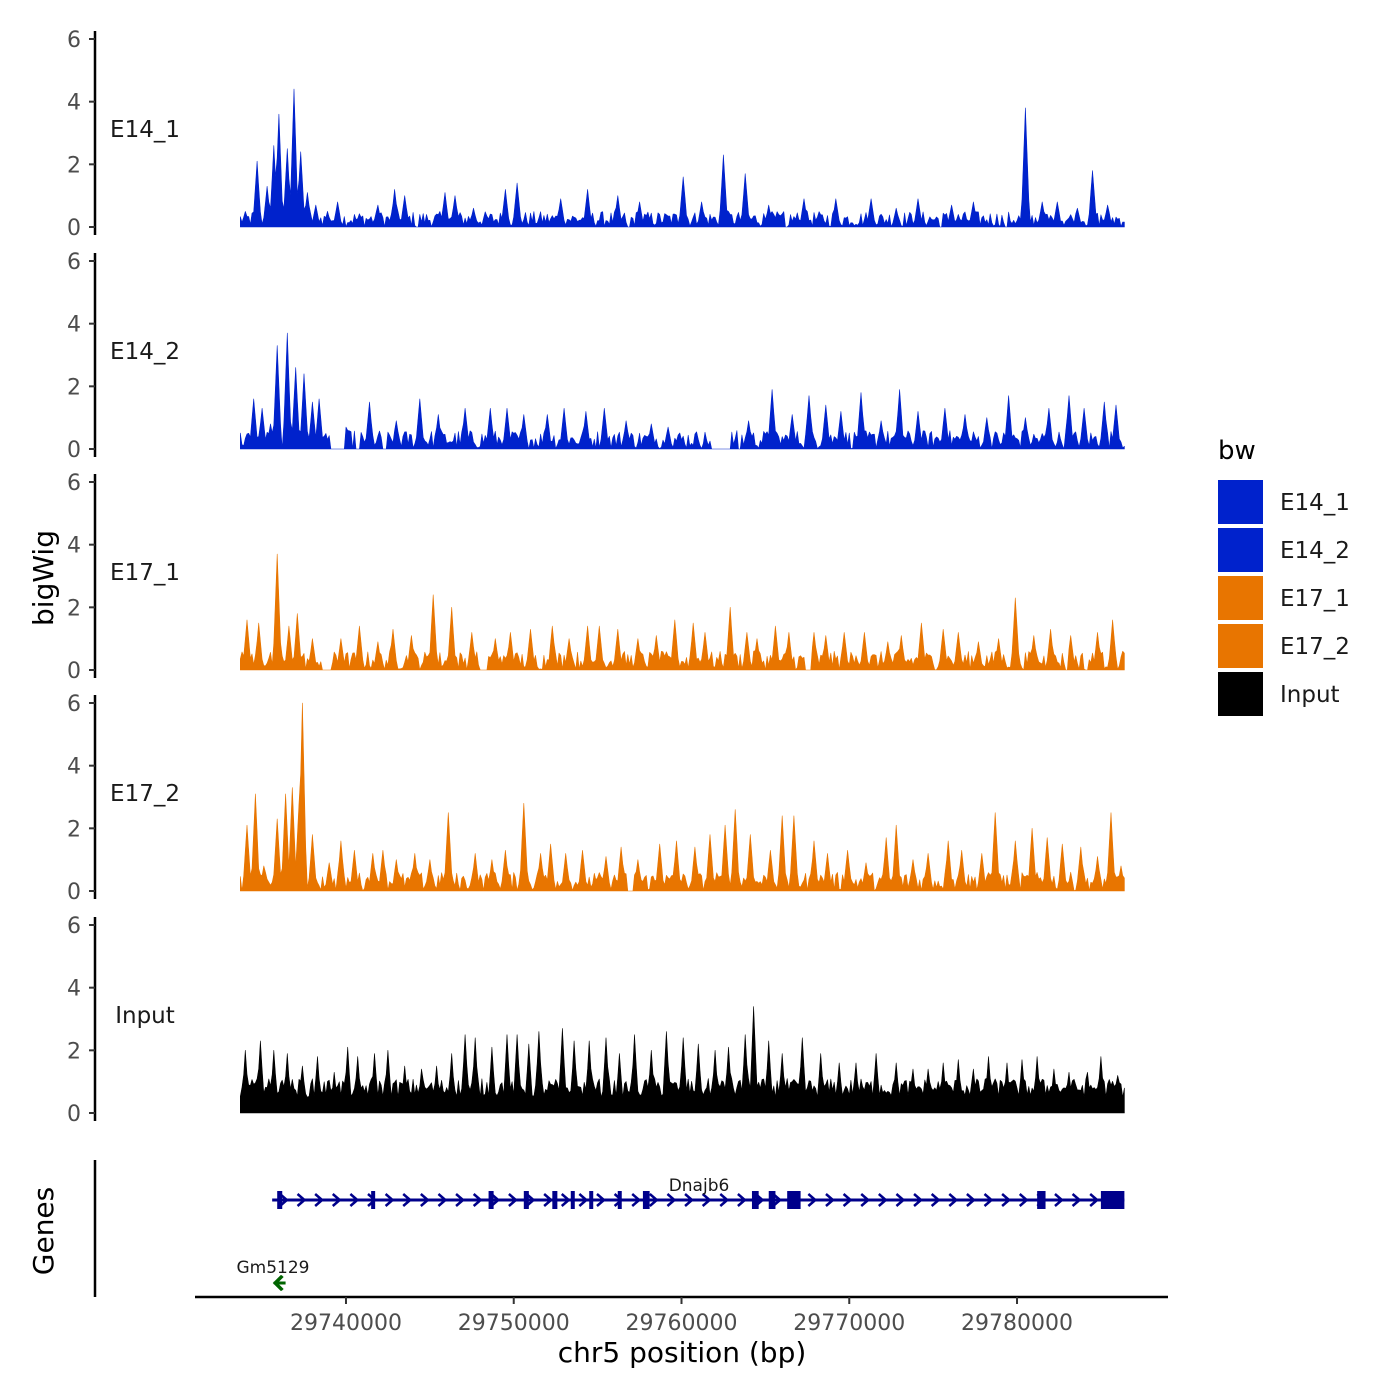 Image resolution: width=1400 pixels, height=1400 pixels. I want to click on track-E14_2: 0 2 4 6 E14_2, so click(596, 356).